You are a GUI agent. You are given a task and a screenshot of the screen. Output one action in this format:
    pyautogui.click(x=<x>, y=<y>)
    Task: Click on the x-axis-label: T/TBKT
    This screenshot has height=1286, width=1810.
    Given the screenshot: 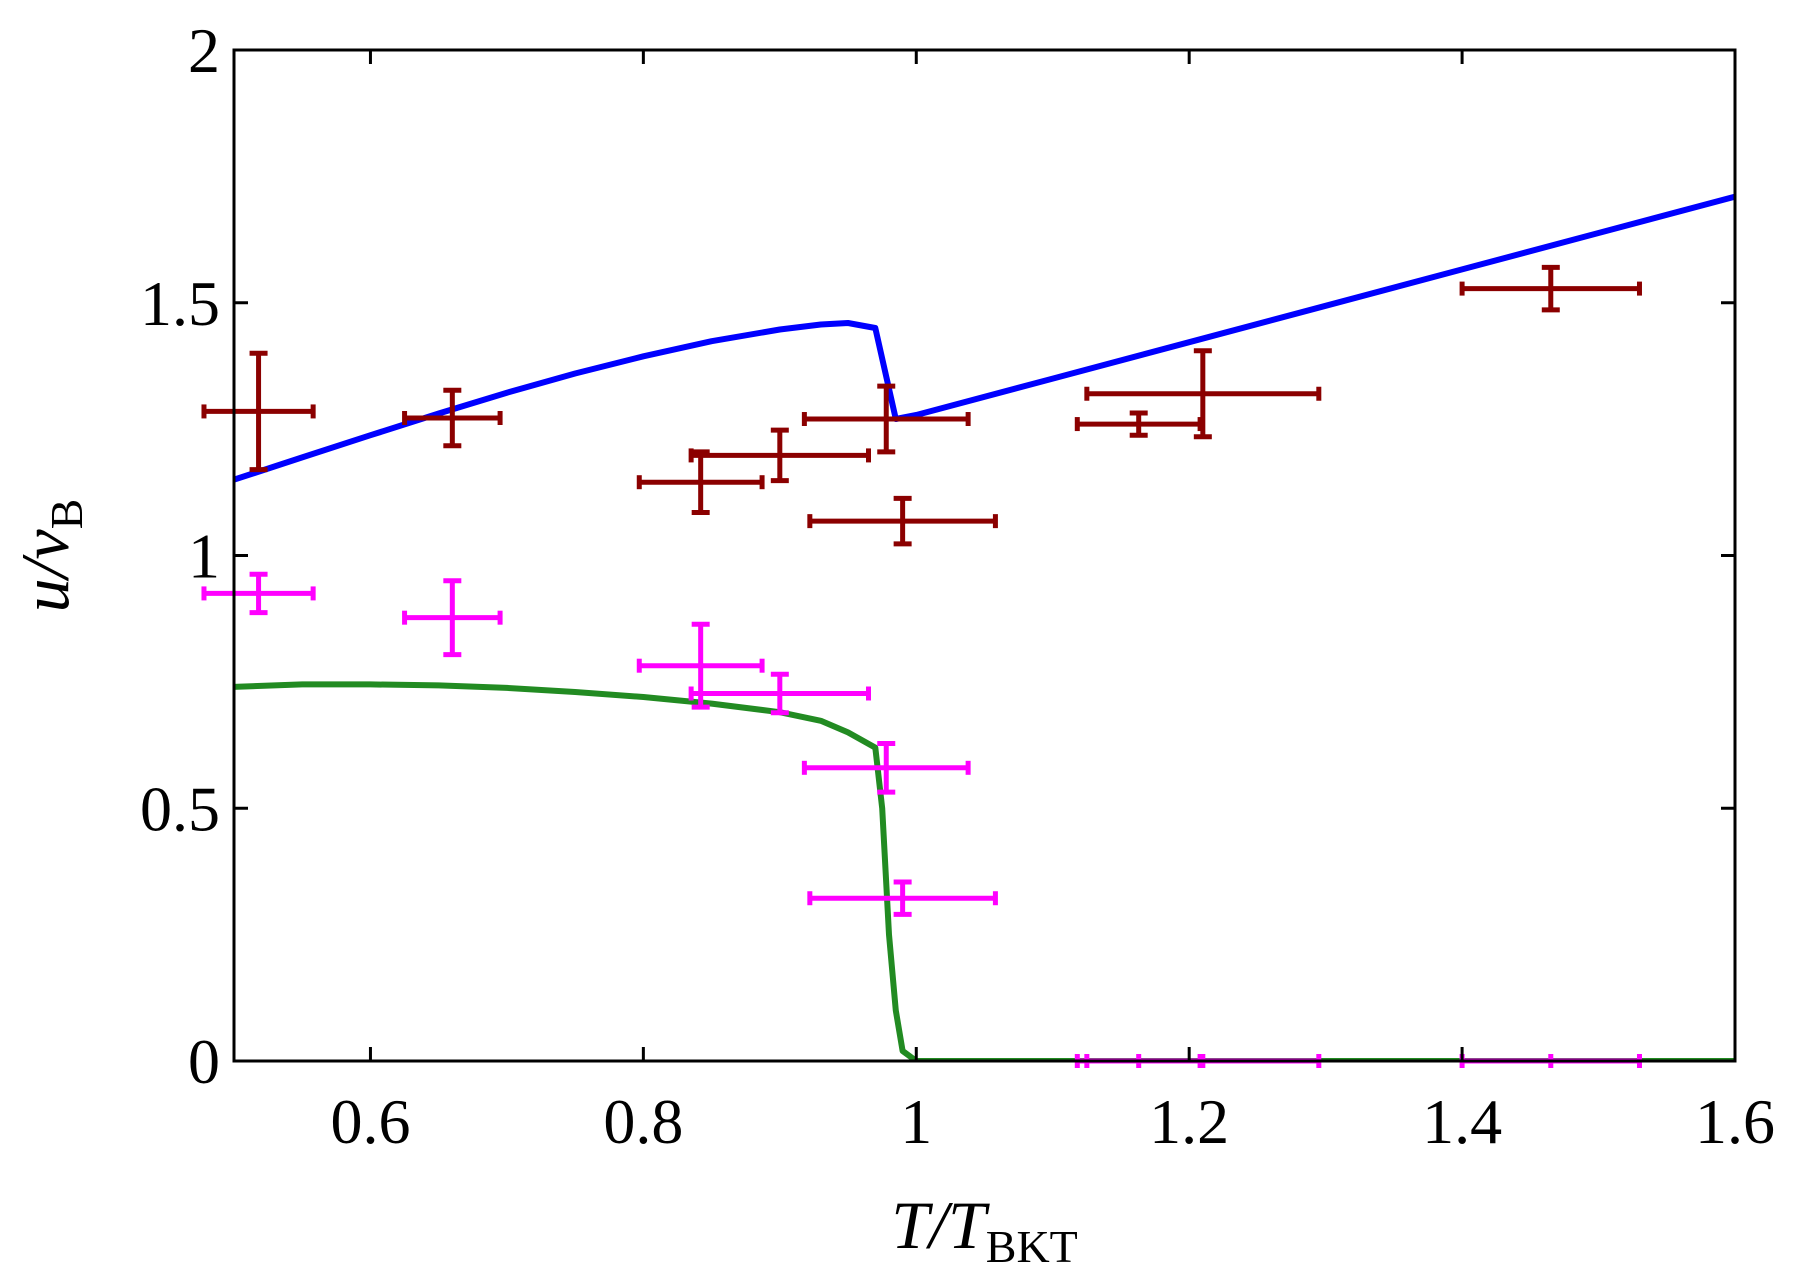 What is the action you would take?
    pyautogui.click(x=984, y=1229)
    